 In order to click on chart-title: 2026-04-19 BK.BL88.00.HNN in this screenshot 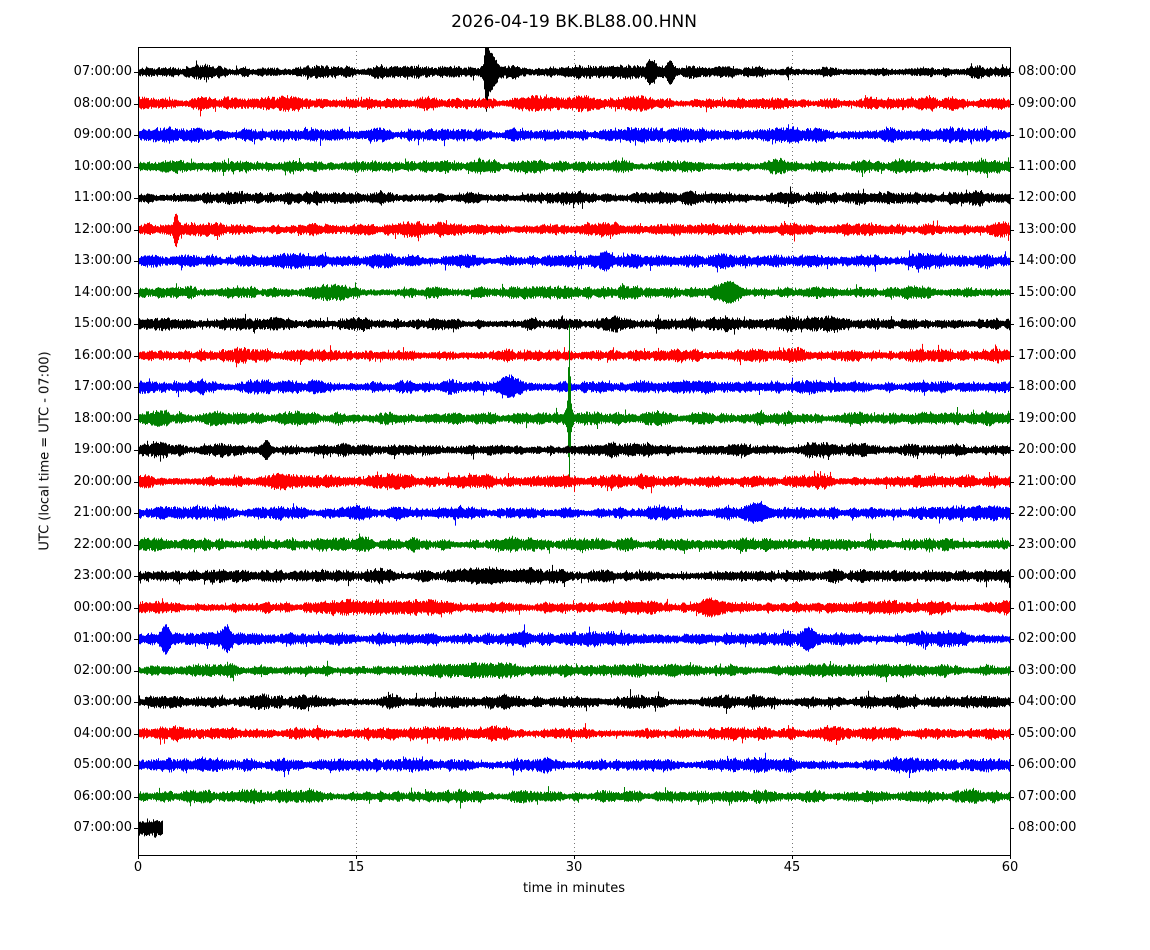, I will do `click(574, 22)`.